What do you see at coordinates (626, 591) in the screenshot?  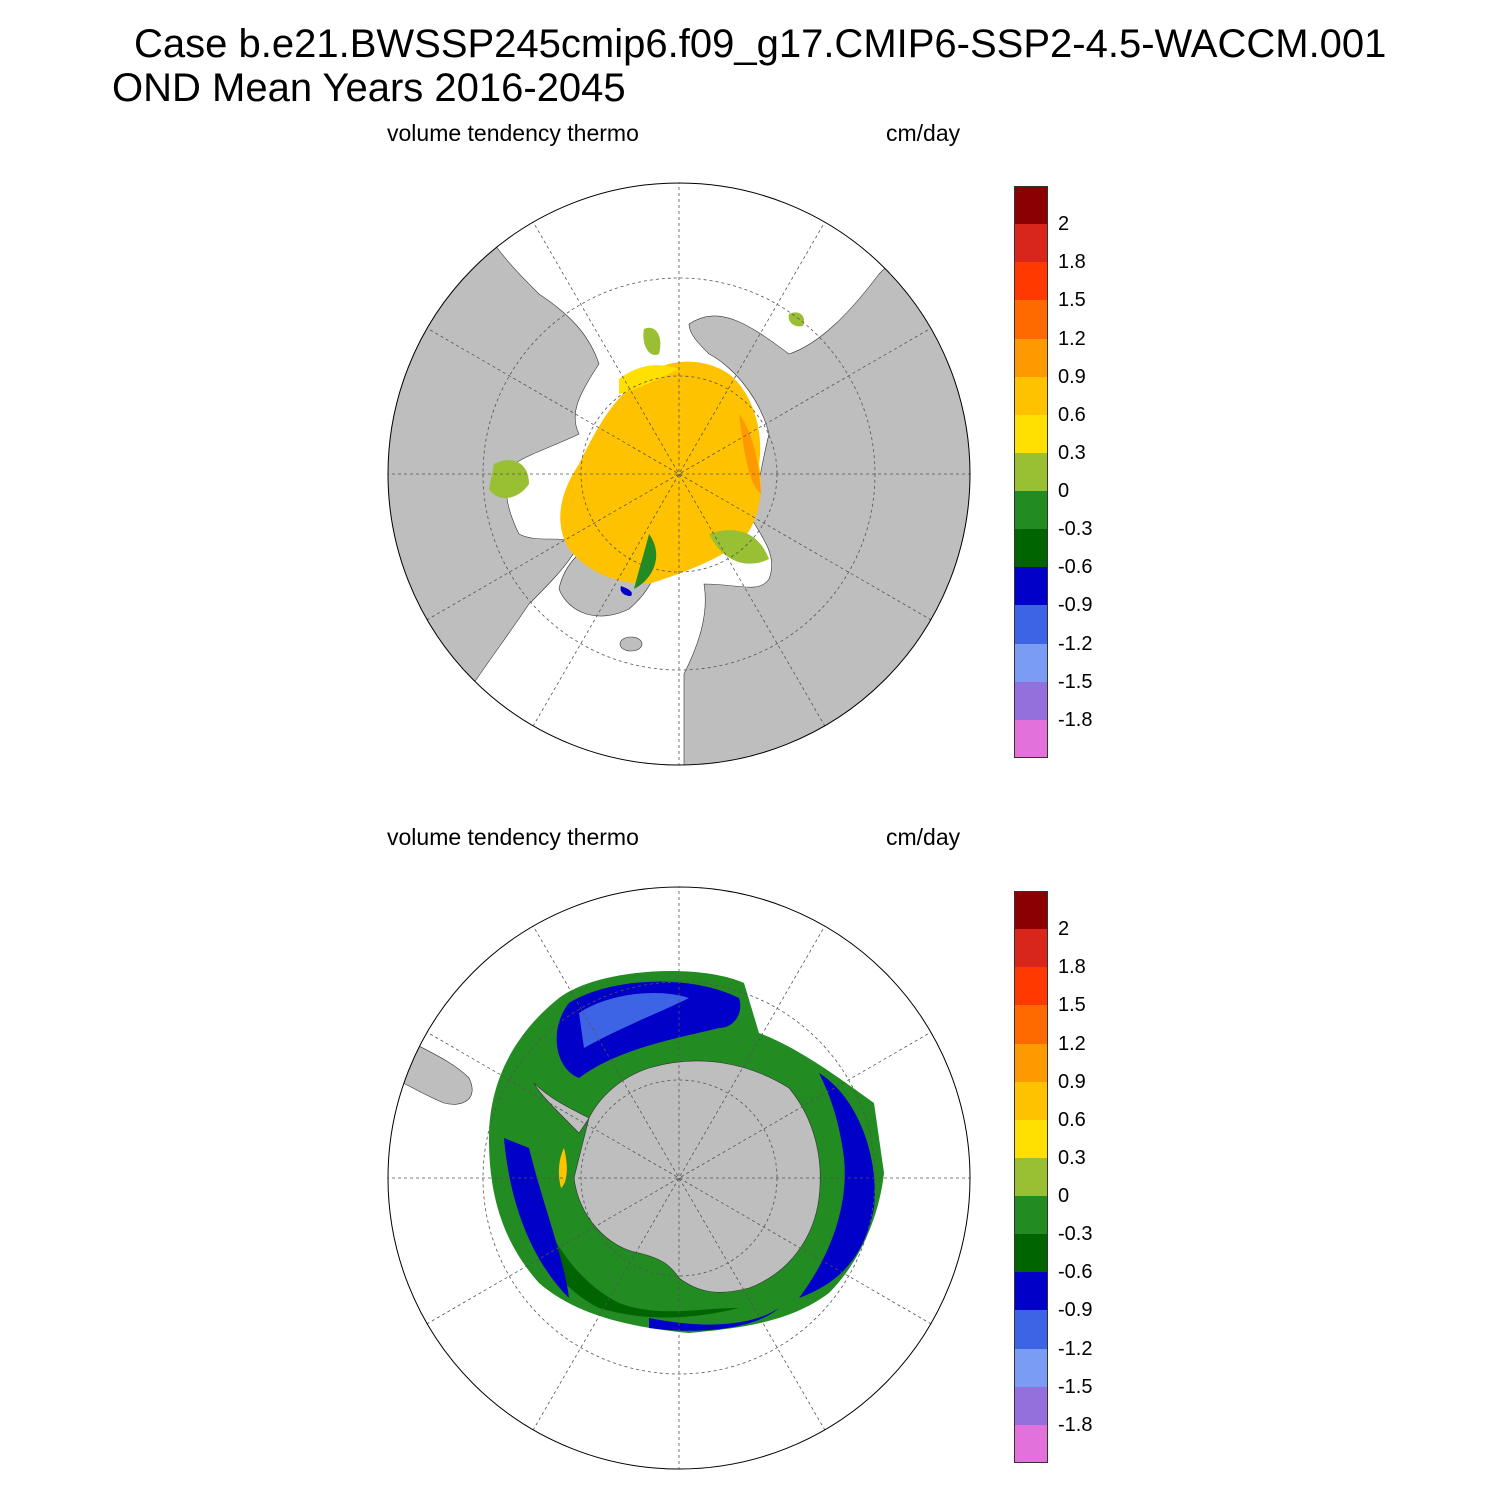 I see `greenland-sea-dark-rim` at bounding box center [626, 591].